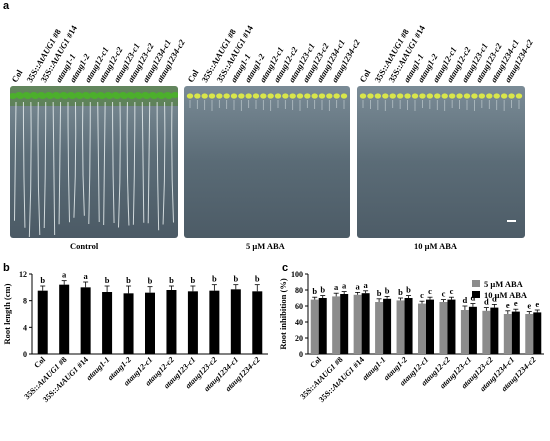 This screenshot has height=441, width=550. Describe the element at coordinates (6, 268) in the screenshot. I see `panel-b-label: b` at that location.